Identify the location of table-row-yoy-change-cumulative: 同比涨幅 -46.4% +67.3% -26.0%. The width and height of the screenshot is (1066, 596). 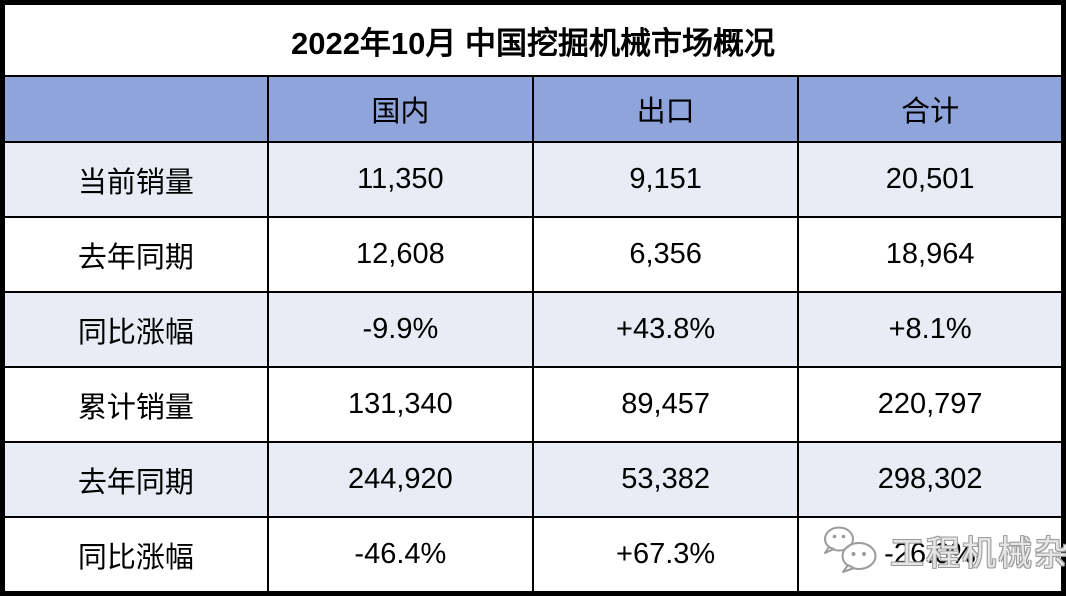
(533, 556).